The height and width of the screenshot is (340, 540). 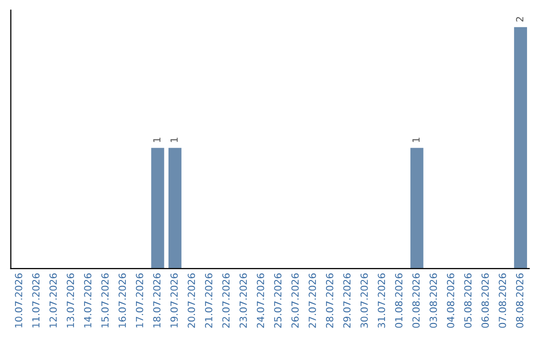 What do you see at coordinates (295, 300) in the screenshot?
I see `x-tick-label: 26.07.2026` at bounding box center [295, 300].